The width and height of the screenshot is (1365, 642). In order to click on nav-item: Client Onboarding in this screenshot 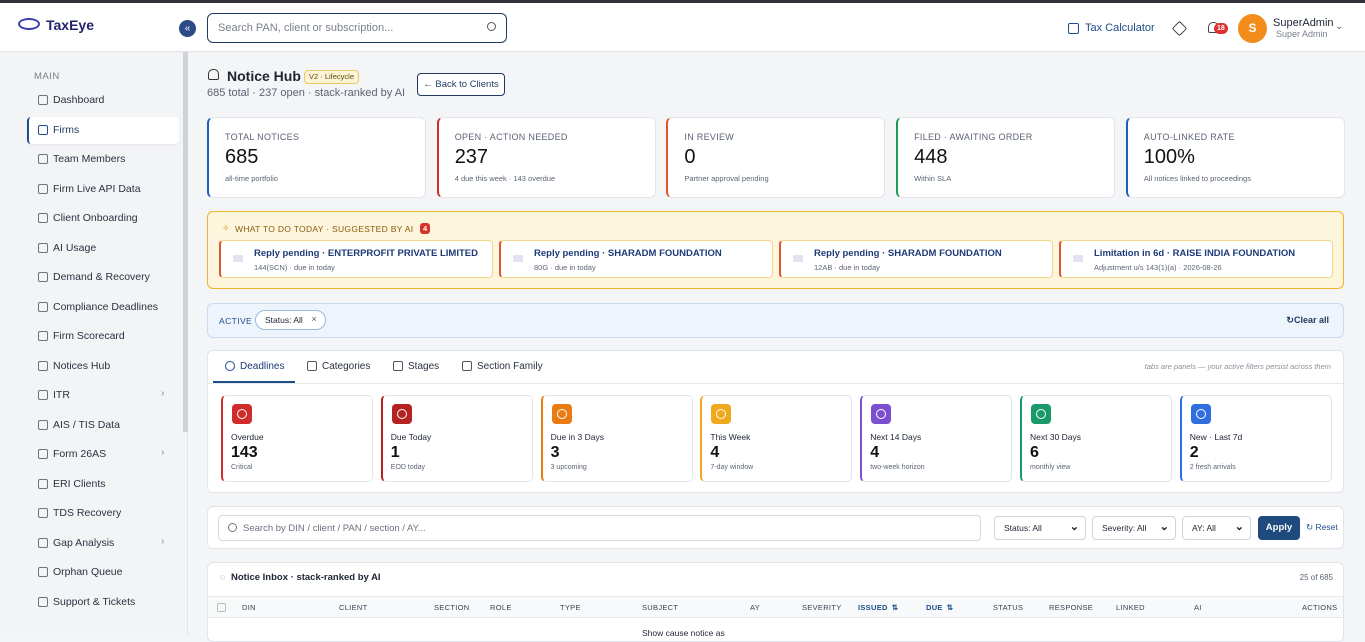, I will do `click(103, 218)`.